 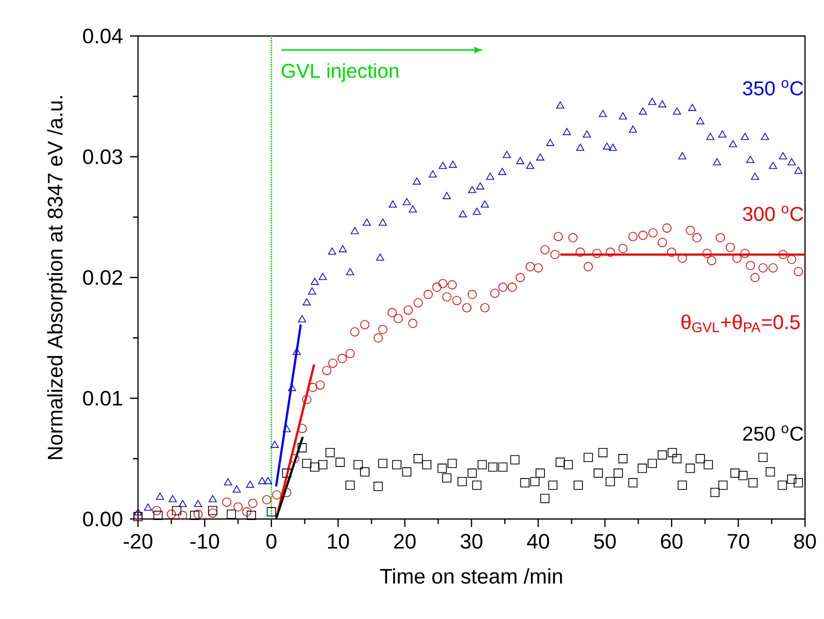 What do you see at coordinates (138, 541) in the screenshot?
I see `x-tick-label: -20` at bounding box center [138, 541].